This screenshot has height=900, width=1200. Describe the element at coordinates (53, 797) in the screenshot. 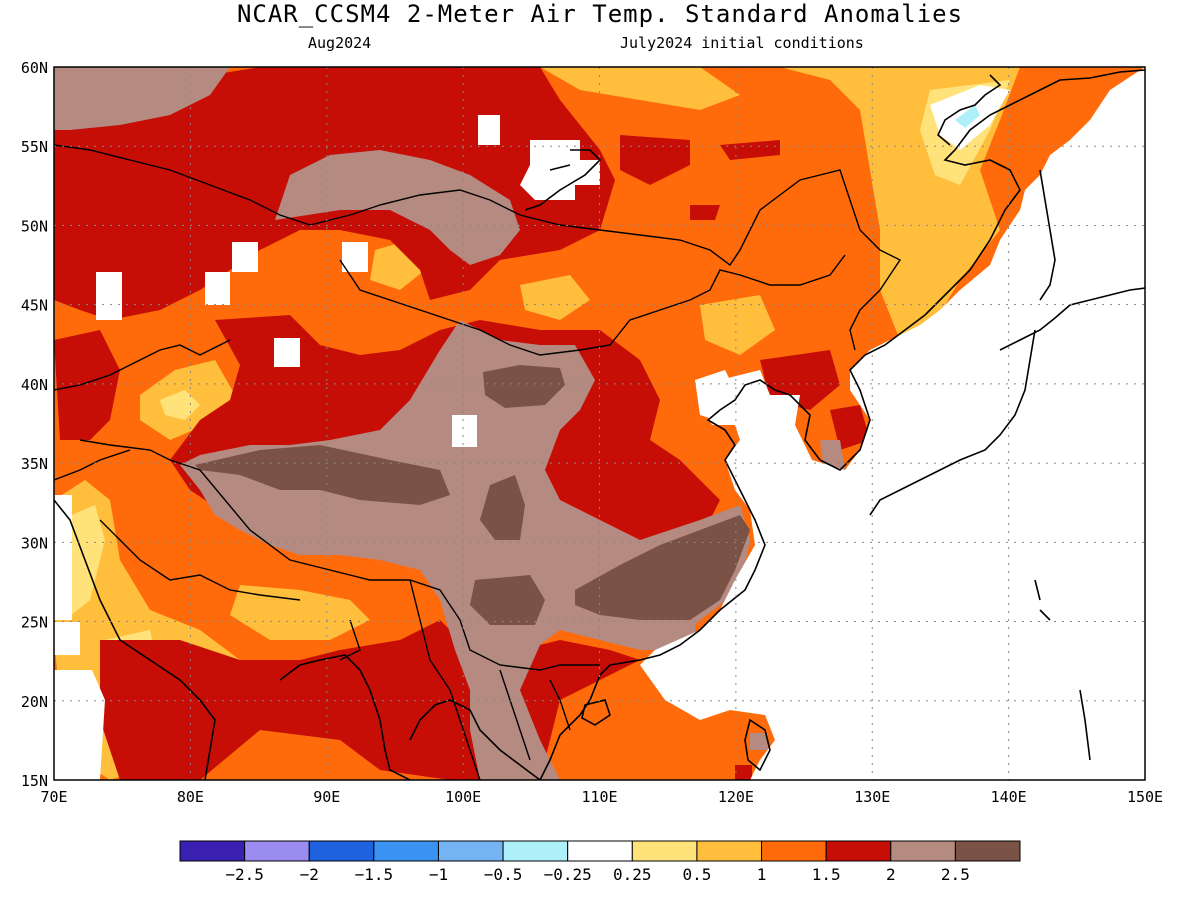

I see `longitude-label: 70E` at that location.